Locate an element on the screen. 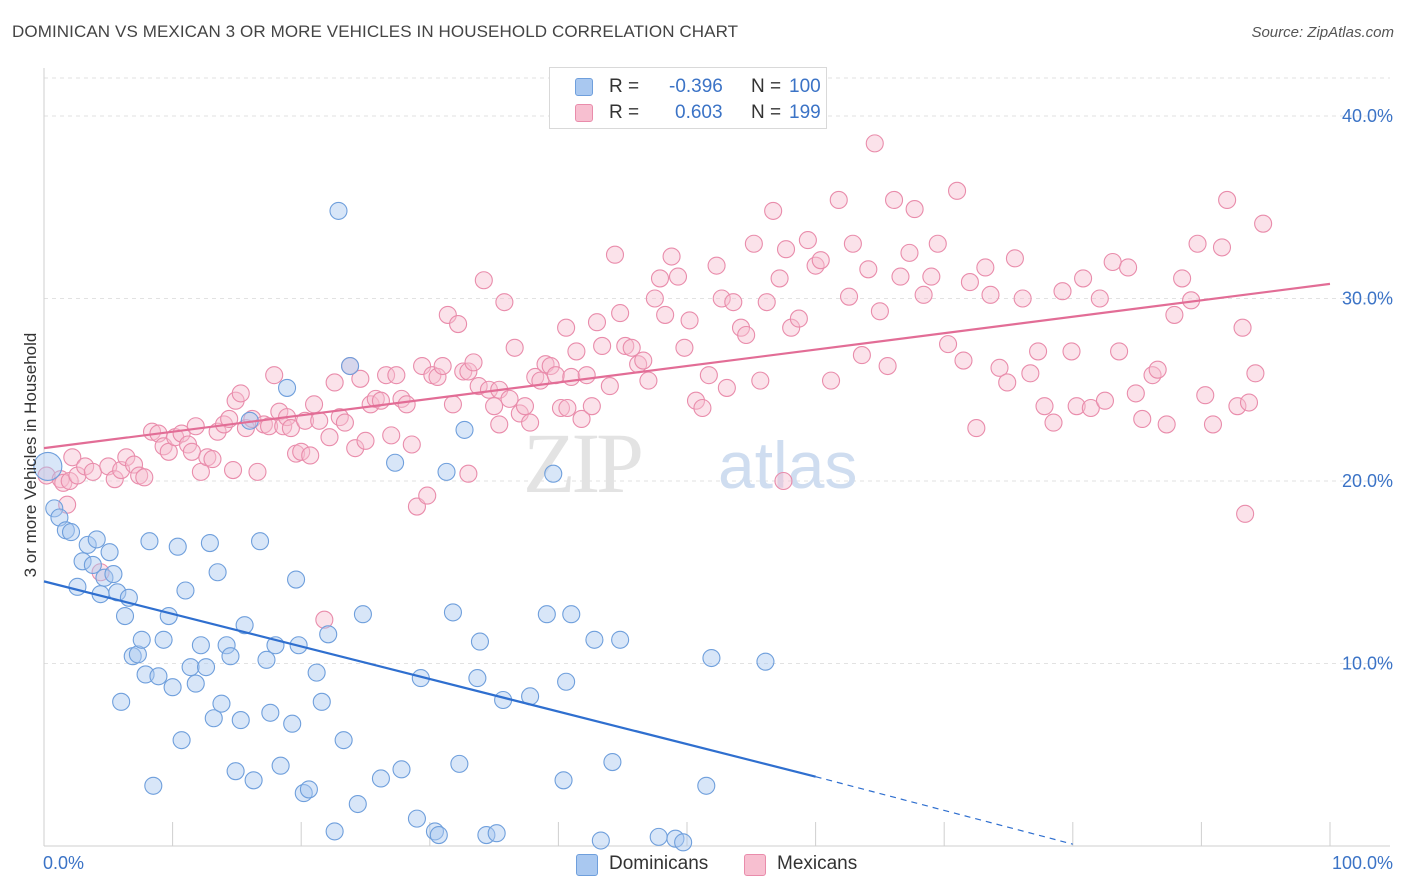 Image resolution: width=1406 pixels, height=892 pixels. stats-legend: R = -0.396 N = 100 R = 0.603 N = 199 is located at coordinates (688, 98).